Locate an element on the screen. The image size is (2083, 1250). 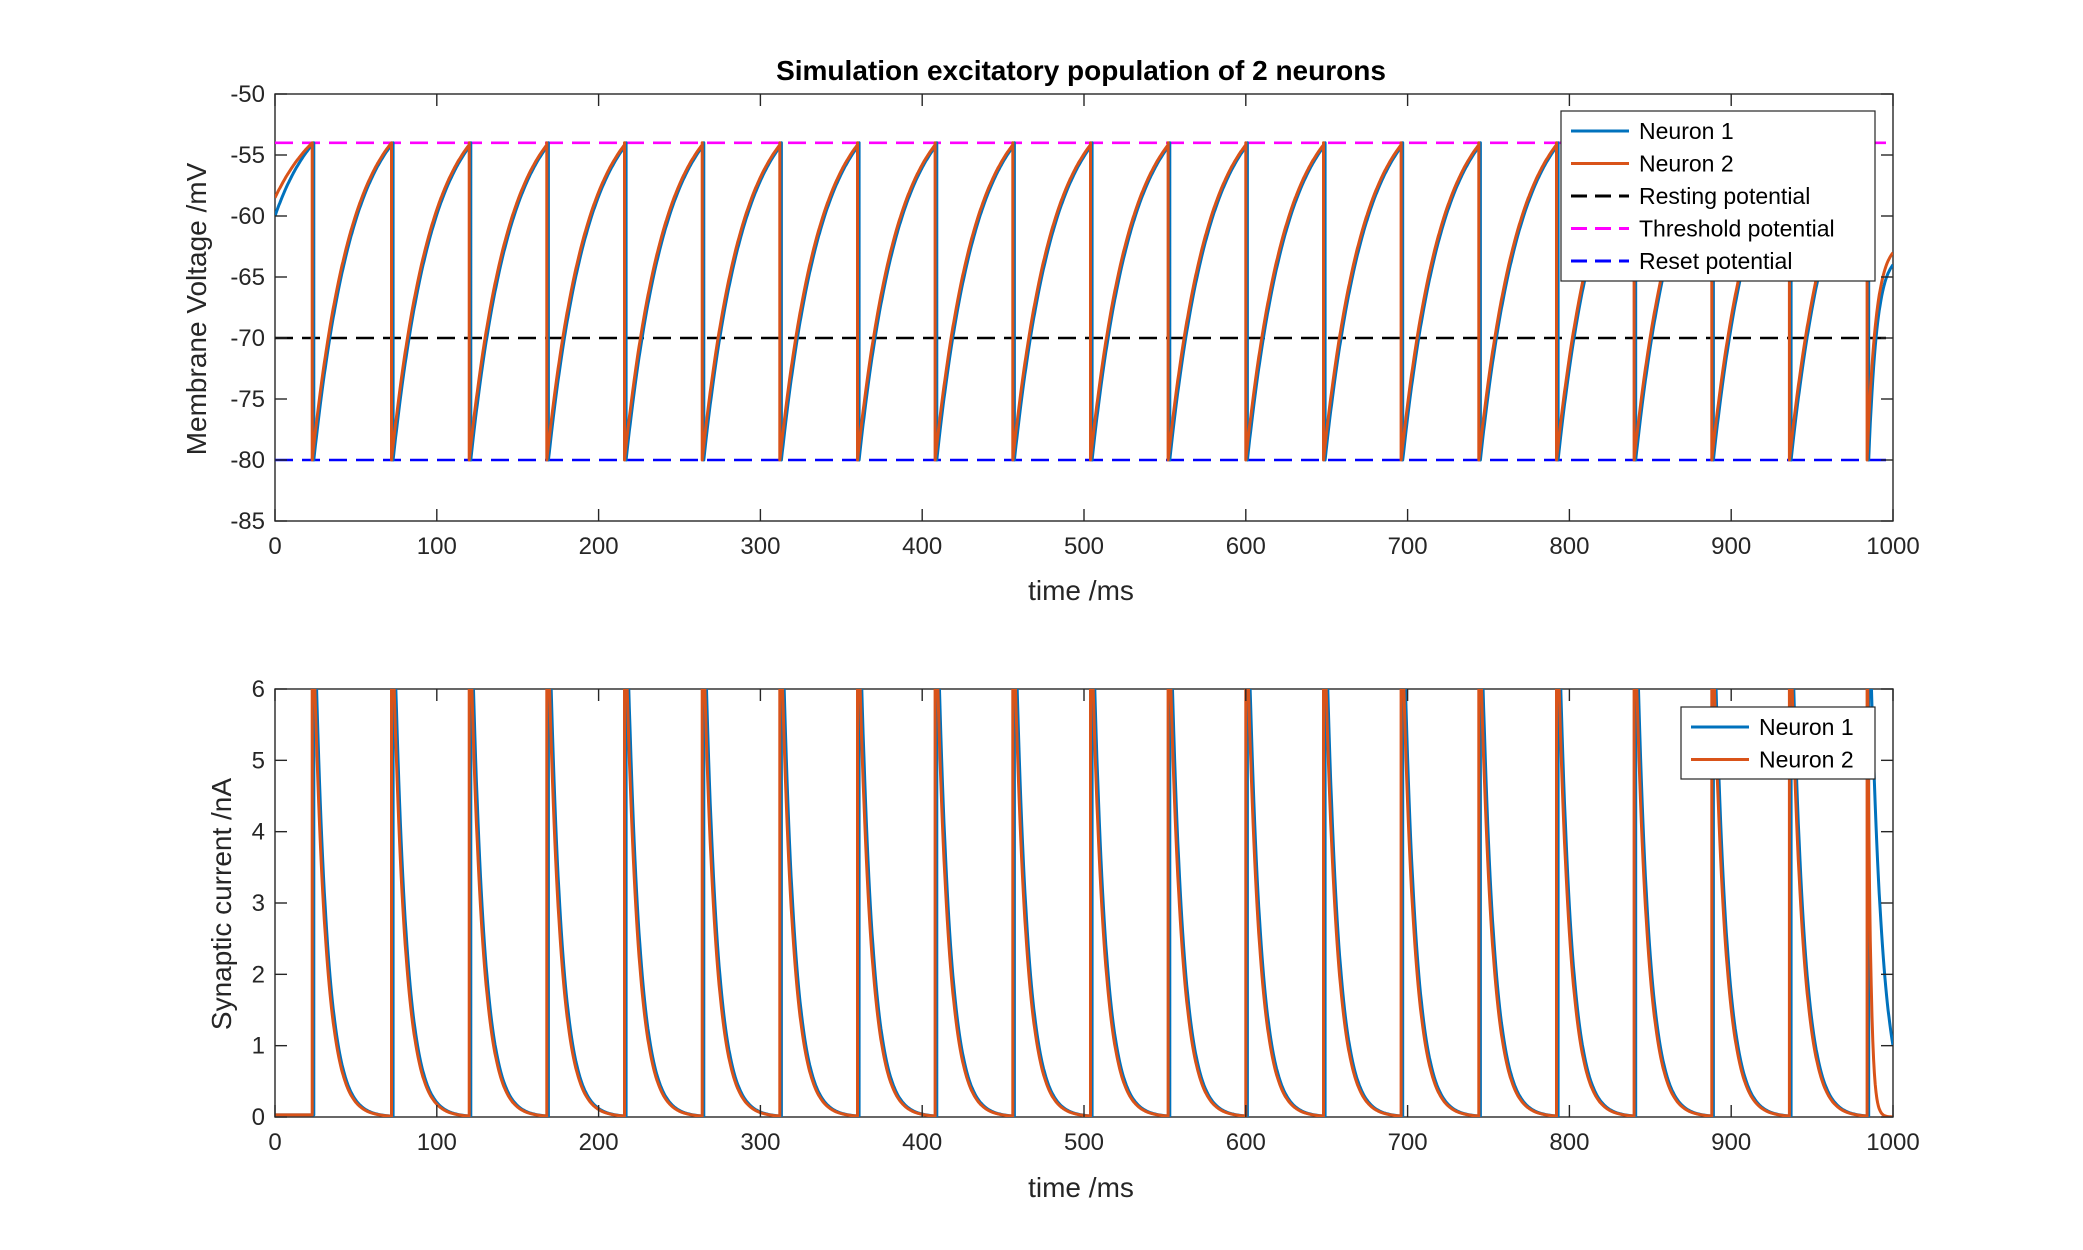
y-tick-label: -65 is located at coordinates (247, 277).